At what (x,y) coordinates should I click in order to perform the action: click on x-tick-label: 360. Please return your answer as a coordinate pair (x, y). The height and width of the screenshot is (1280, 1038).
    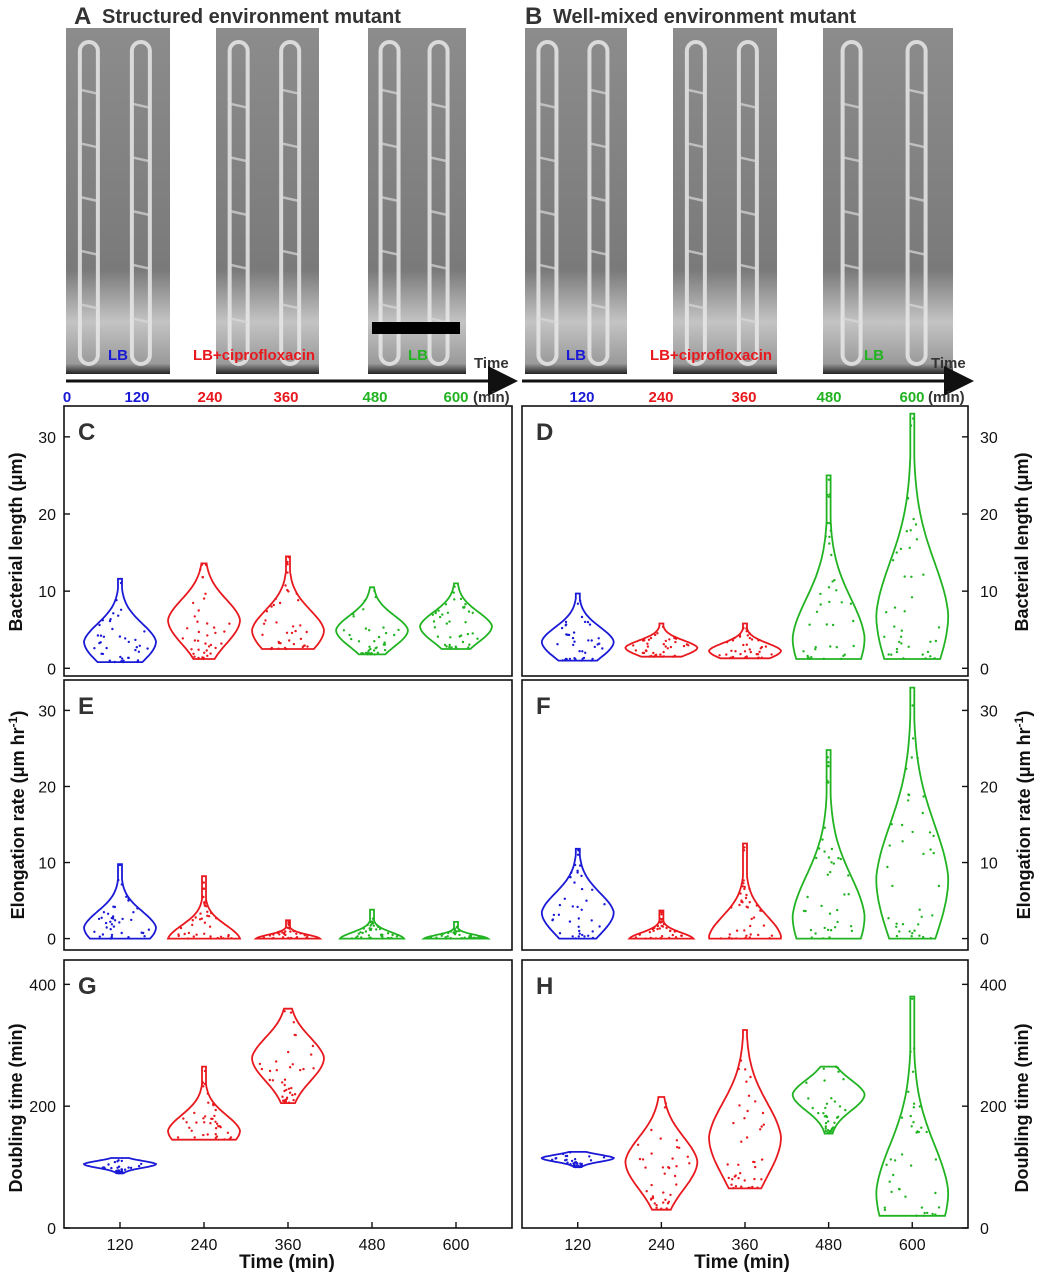
    Looking at the image, I should click on (745, 1245).